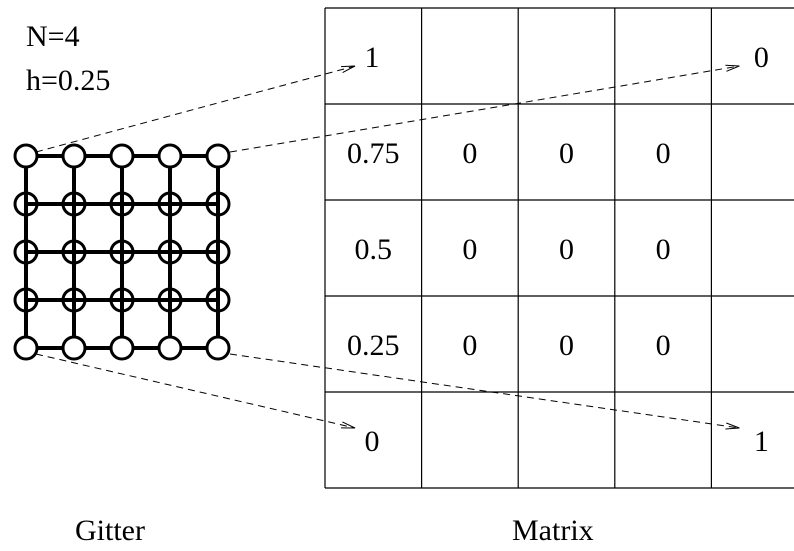  I want to click on grid-caption: Gitter, so click(110, 530).